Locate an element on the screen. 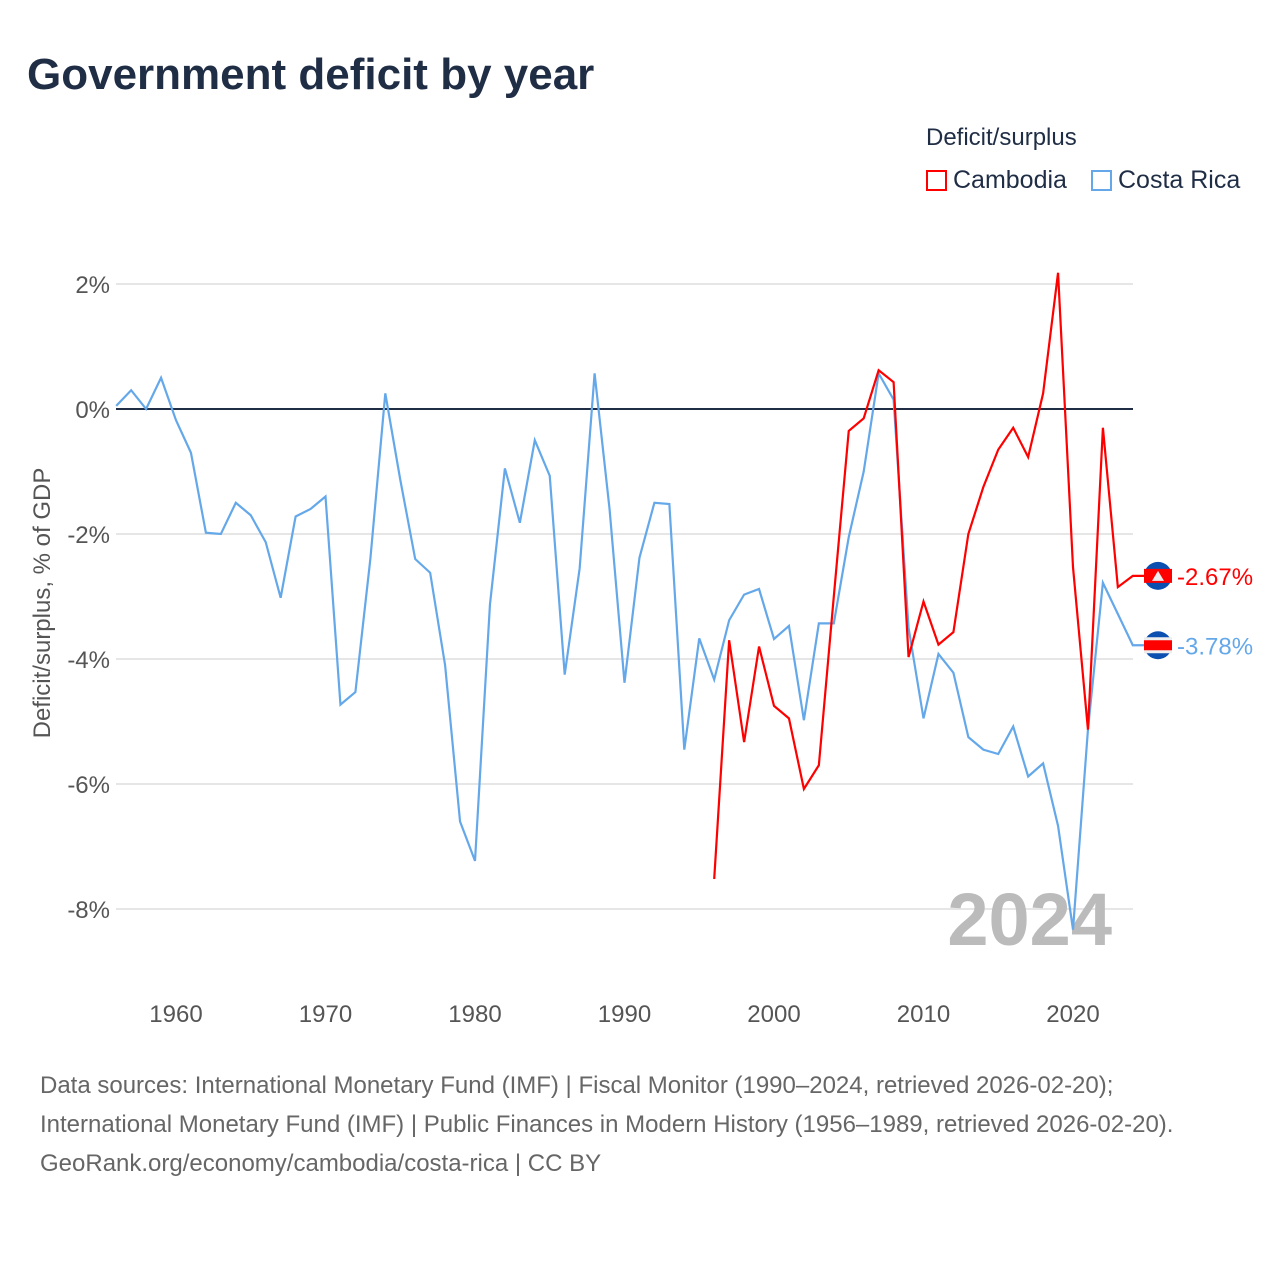 The height and width of the screenshot is (1280, 1280). end-value-label: -2.67% is located at coordinates (1215, 577).